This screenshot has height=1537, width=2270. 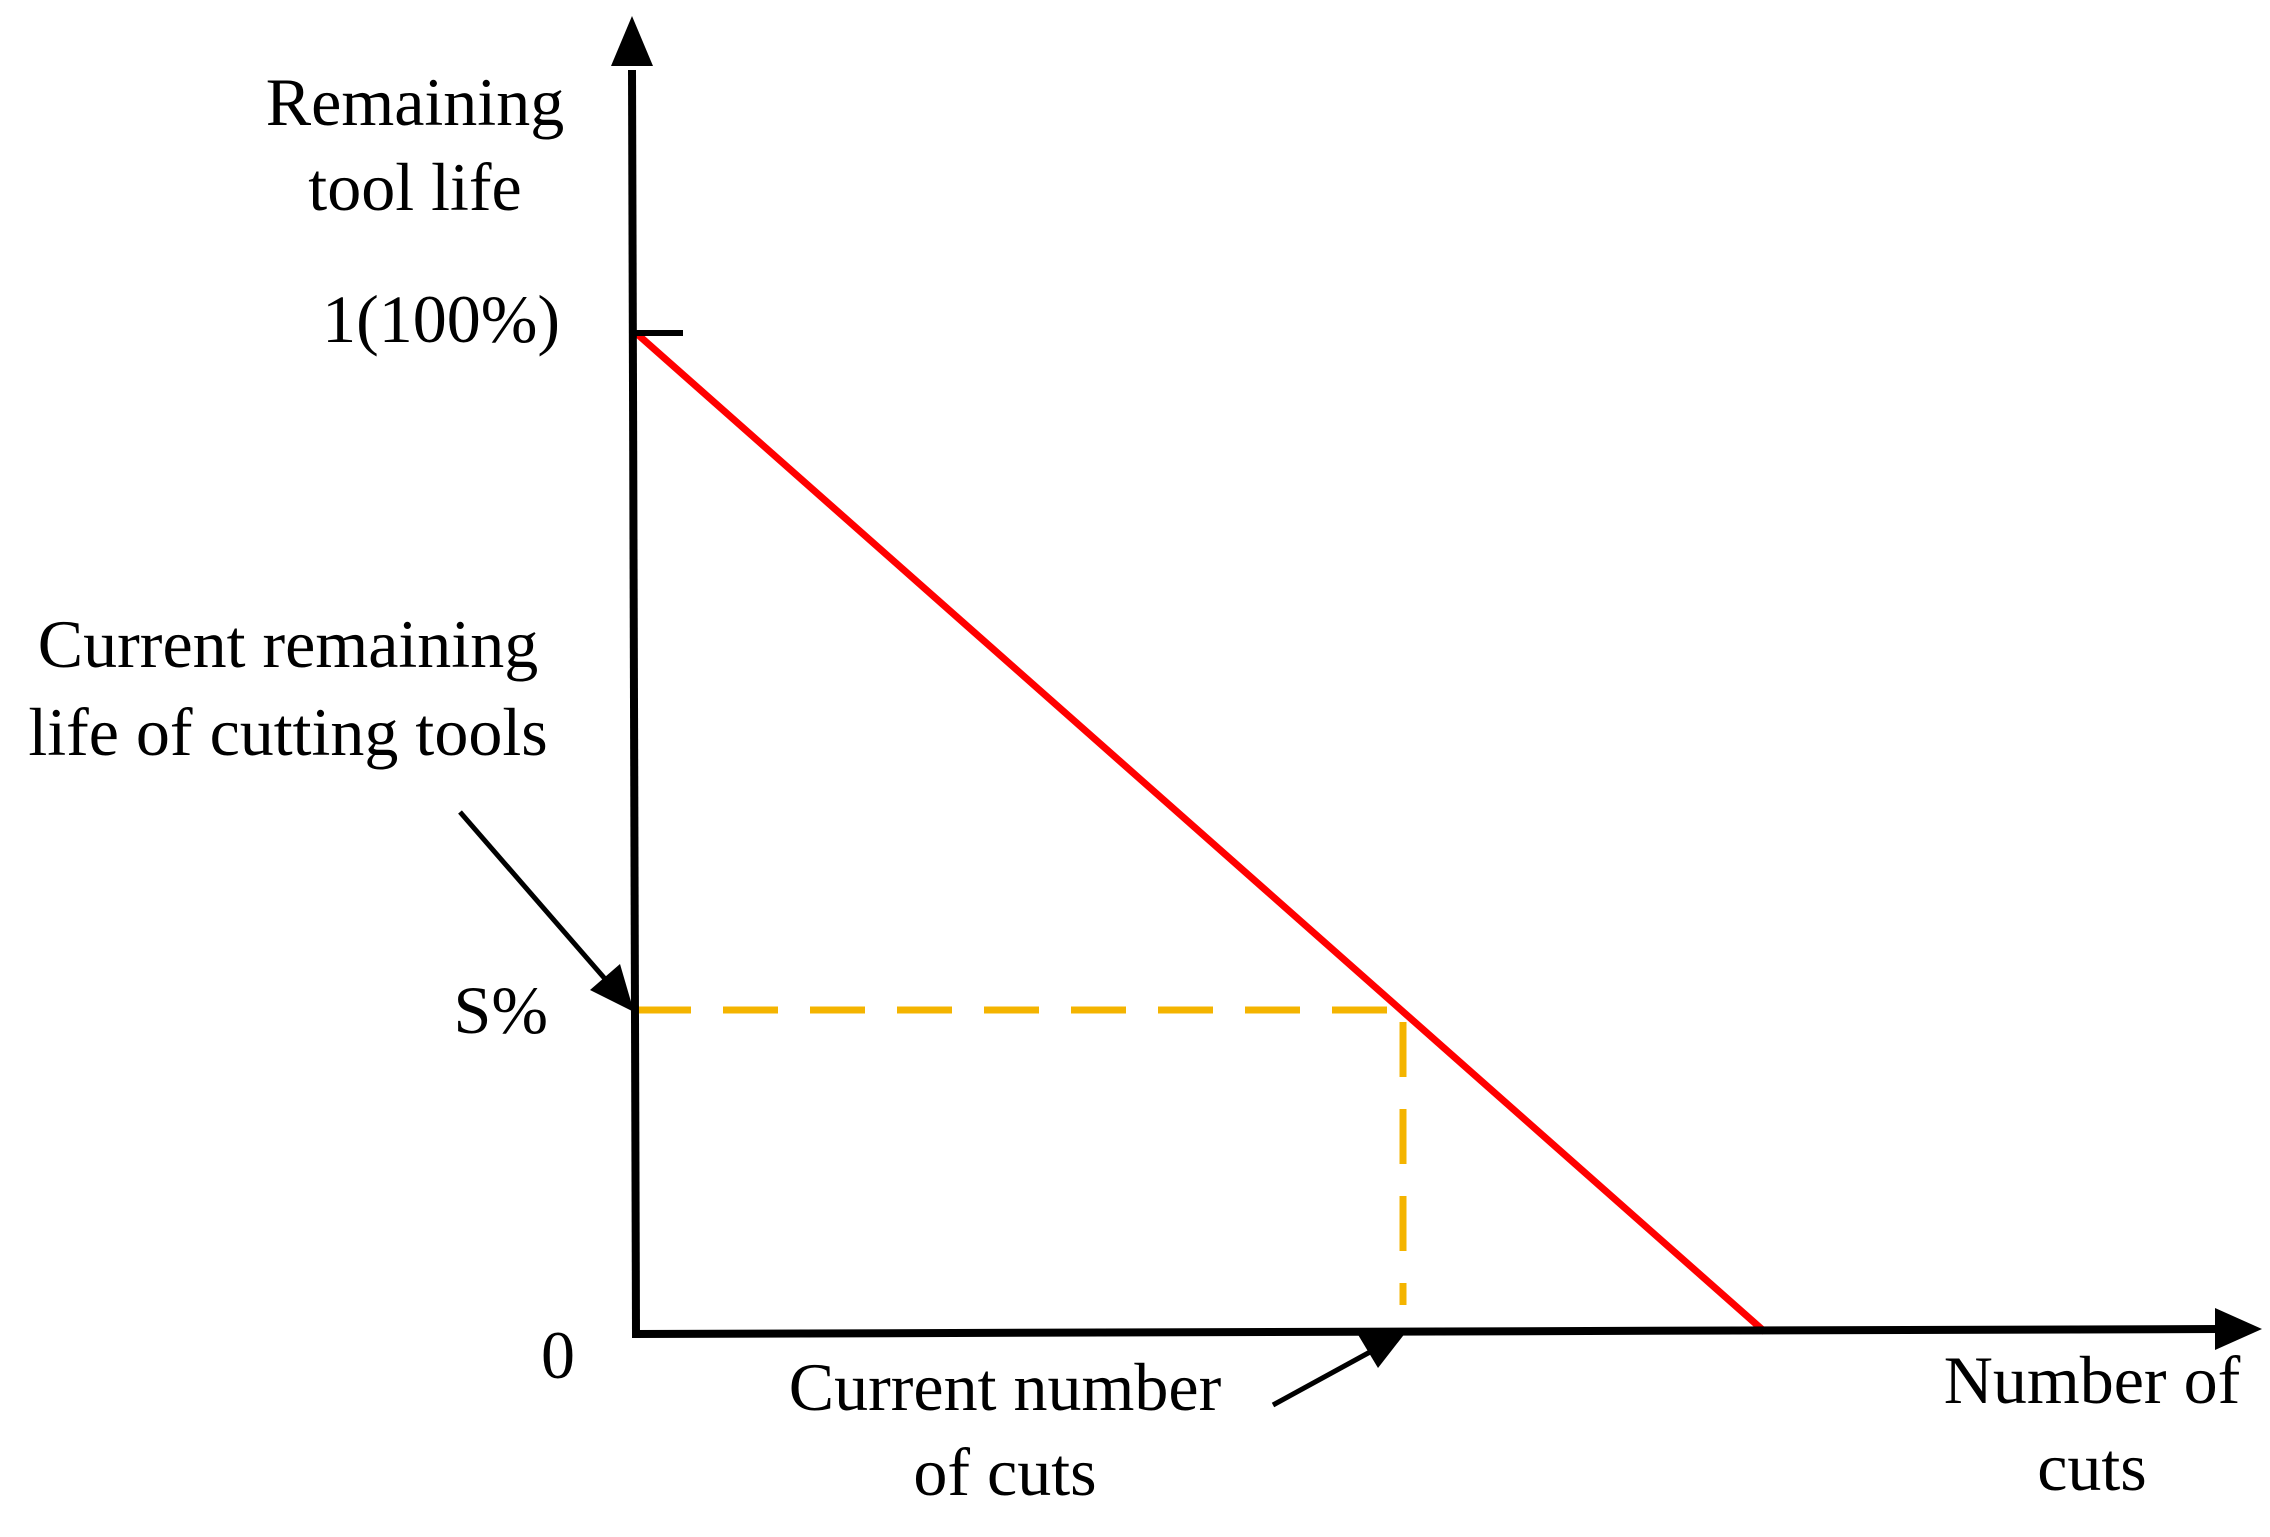 I want to click on y-axis-arrowhead, so click(x=632, y=41).